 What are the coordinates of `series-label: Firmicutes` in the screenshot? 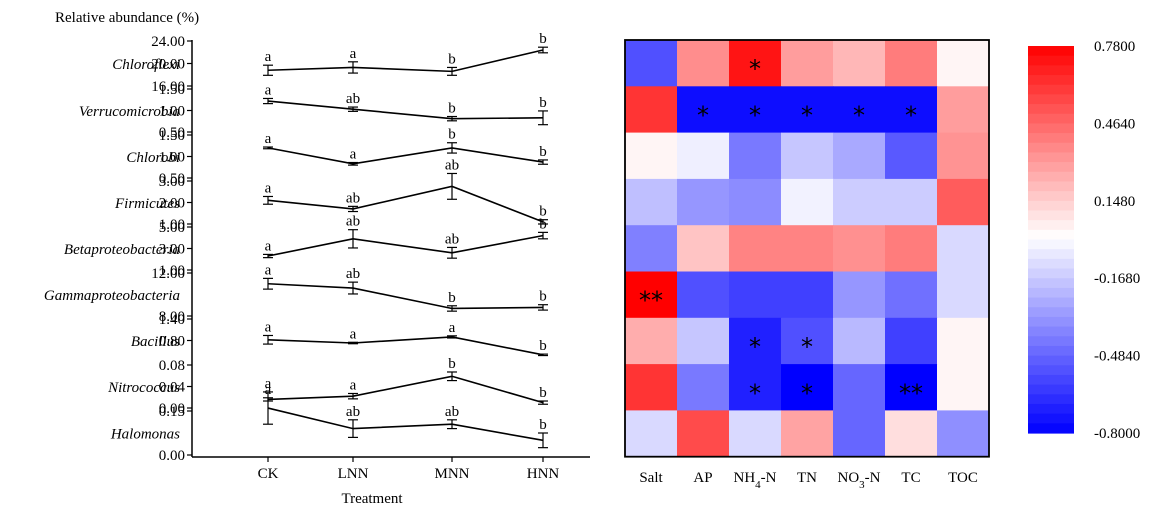 It's located at (147, 204).